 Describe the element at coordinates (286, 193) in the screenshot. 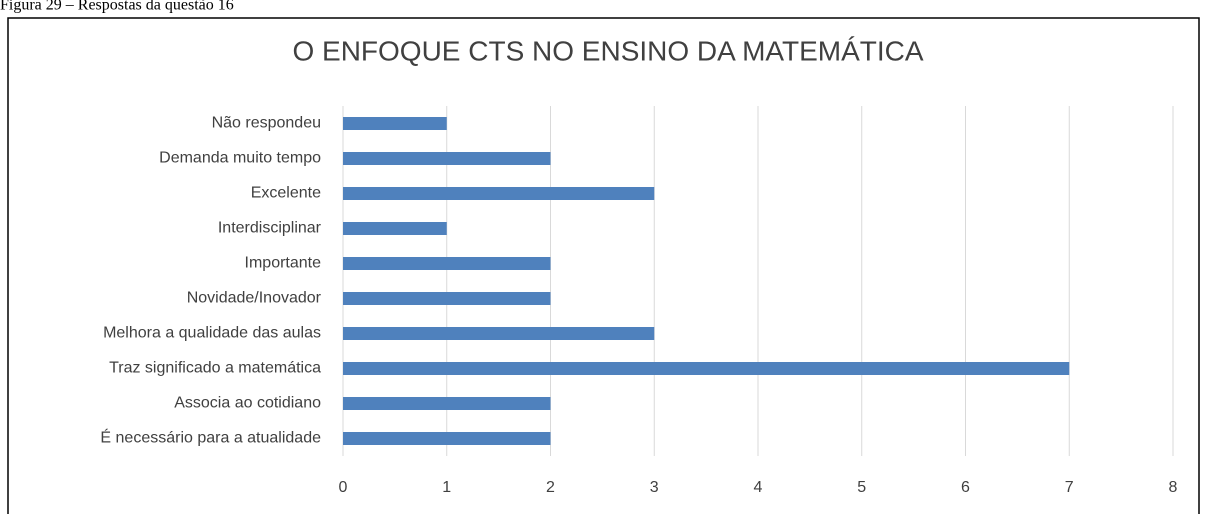

I see `y-tick-label: Excelente` at that location.